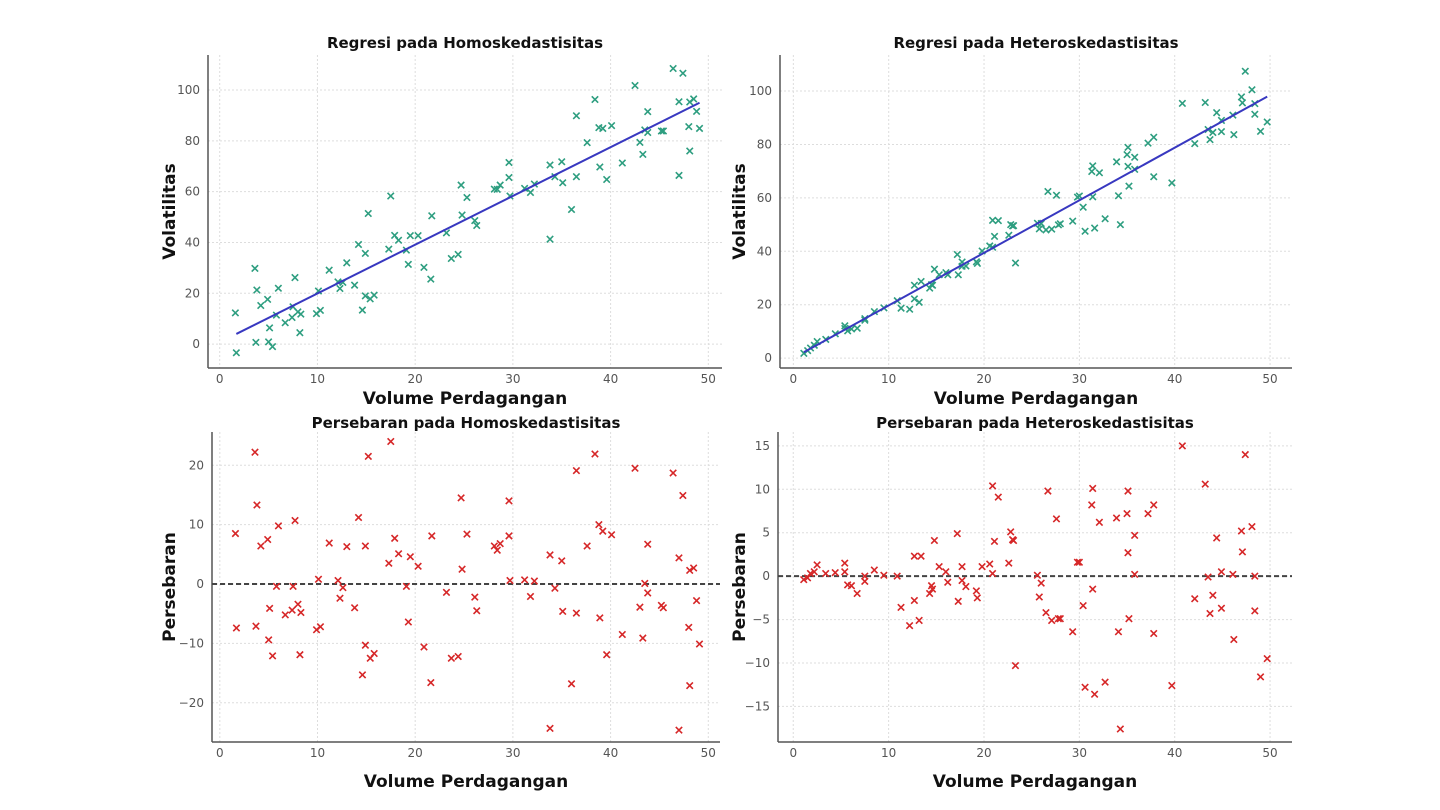 The image size is (1440, 810). I want to click on y-tick-label: 20, so click(192, 293).